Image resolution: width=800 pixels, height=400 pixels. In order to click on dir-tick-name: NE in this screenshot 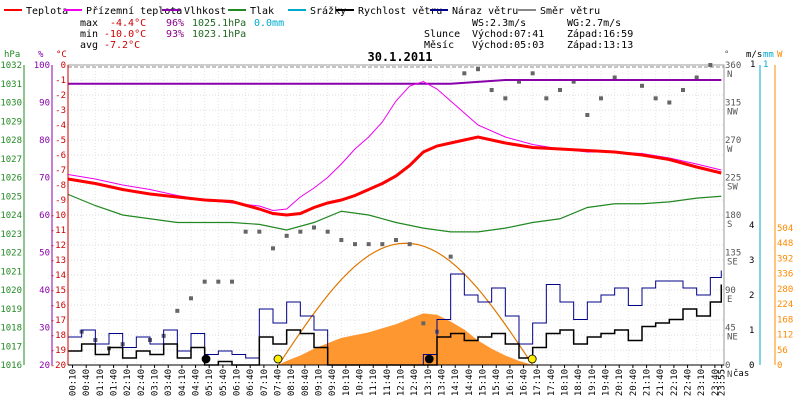, I will do `click(732, 338)`.